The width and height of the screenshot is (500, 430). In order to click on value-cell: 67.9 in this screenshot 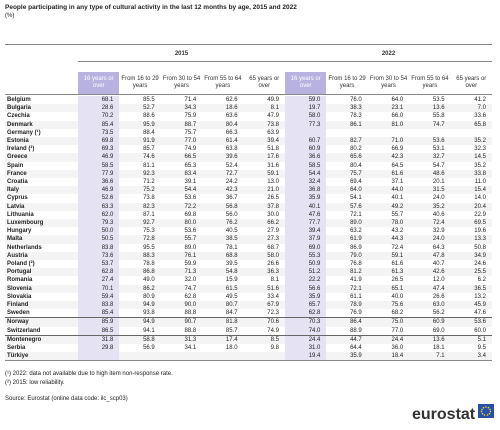, I will do `click(273, 305)`.